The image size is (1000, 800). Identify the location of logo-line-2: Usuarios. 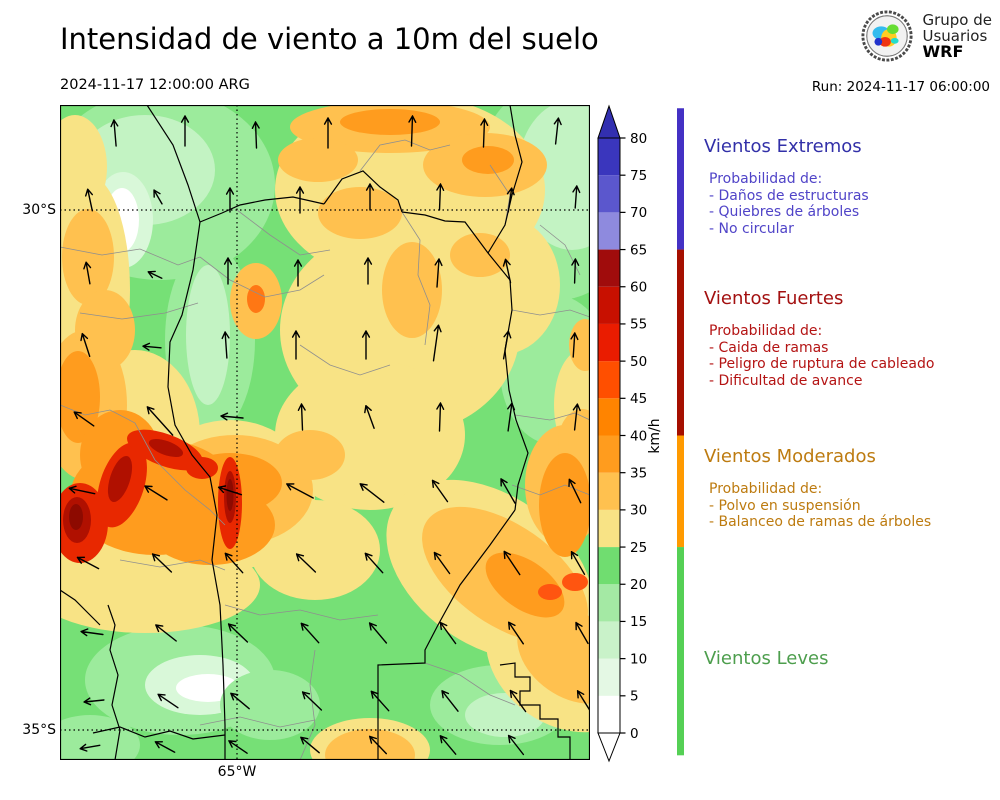
(955, 36).